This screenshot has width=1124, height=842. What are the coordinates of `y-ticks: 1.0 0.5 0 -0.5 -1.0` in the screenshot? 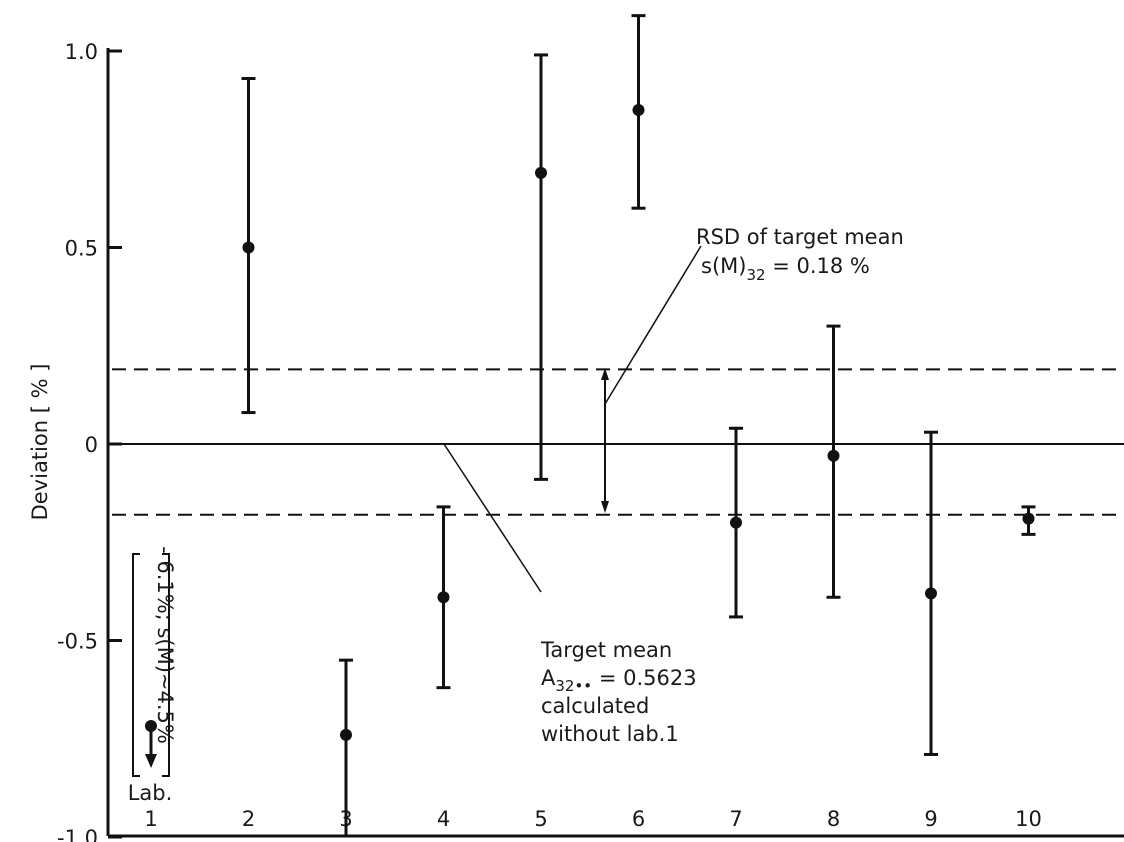 It's located at (89, 441).